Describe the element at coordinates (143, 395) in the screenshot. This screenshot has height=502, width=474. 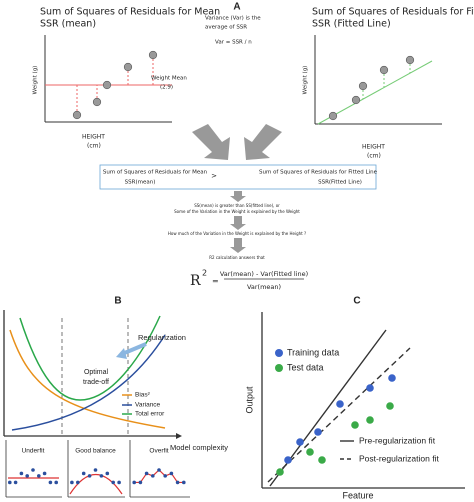
I see `legend-label: Bias²` at that location.